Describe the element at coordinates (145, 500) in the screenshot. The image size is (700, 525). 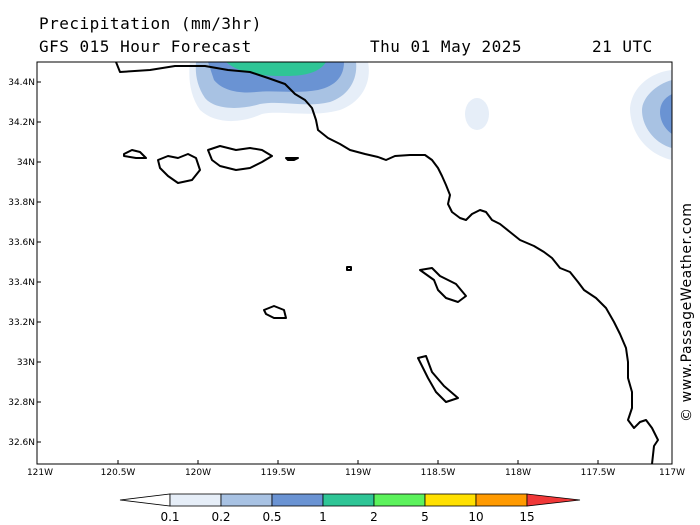
I see `legend-triangle-low` at that location.